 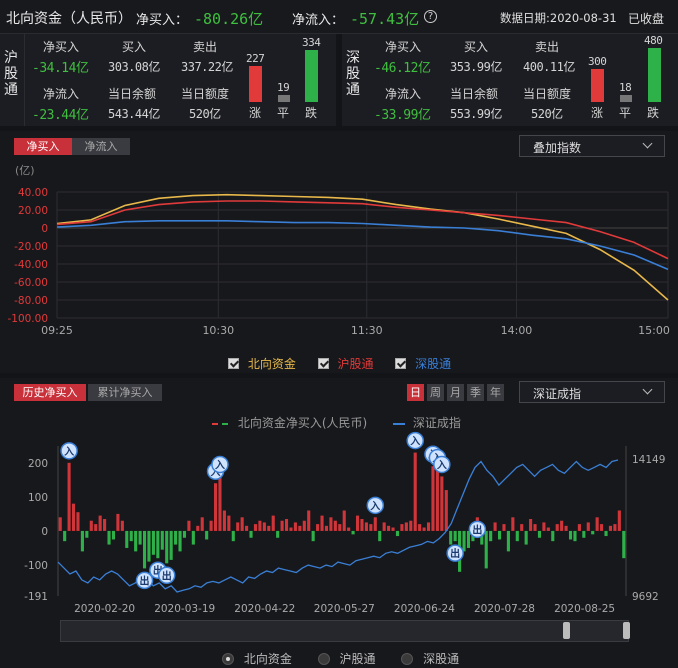 What do you see at coordinates (495, 392) in the screenshot?
I see `period-year: 年` at bounding box center [495, 392].